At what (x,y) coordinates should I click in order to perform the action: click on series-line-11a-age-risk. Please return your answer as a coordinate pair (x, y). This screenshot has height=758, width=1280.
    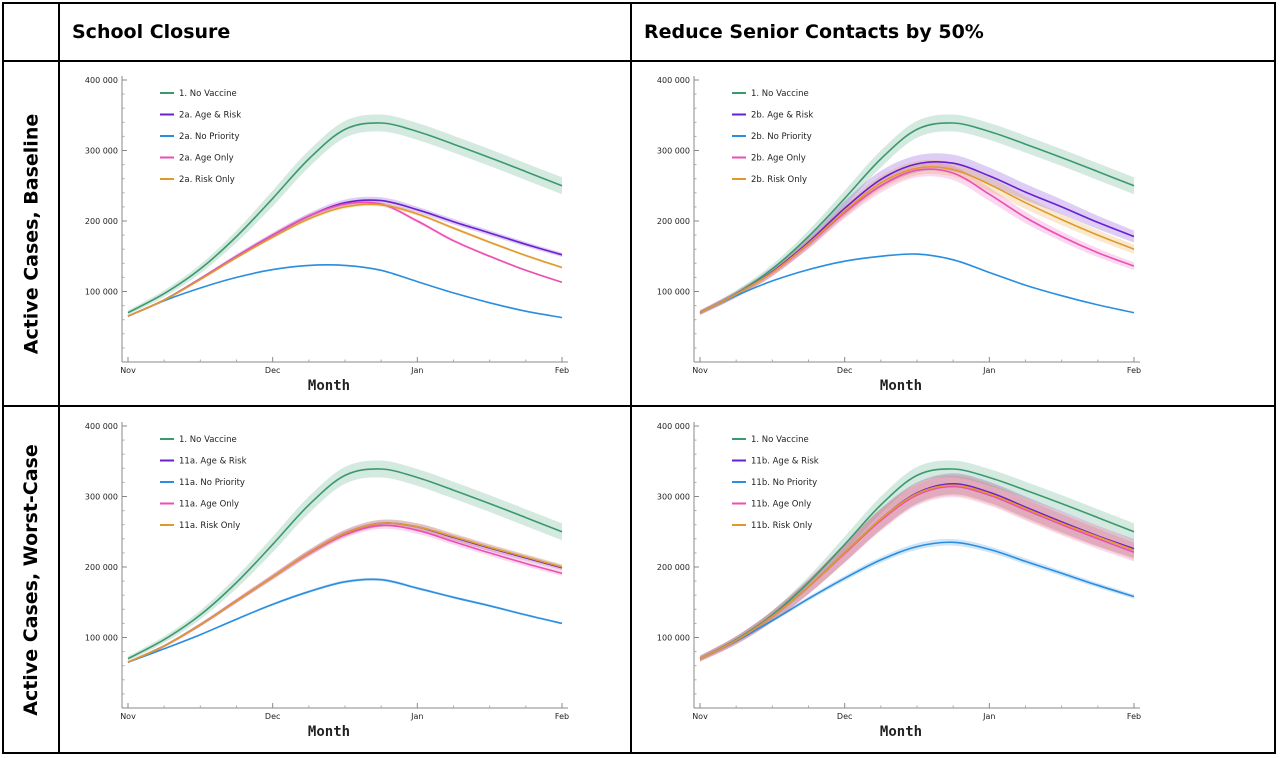
    Looking at the image, I should click on (345, 592).